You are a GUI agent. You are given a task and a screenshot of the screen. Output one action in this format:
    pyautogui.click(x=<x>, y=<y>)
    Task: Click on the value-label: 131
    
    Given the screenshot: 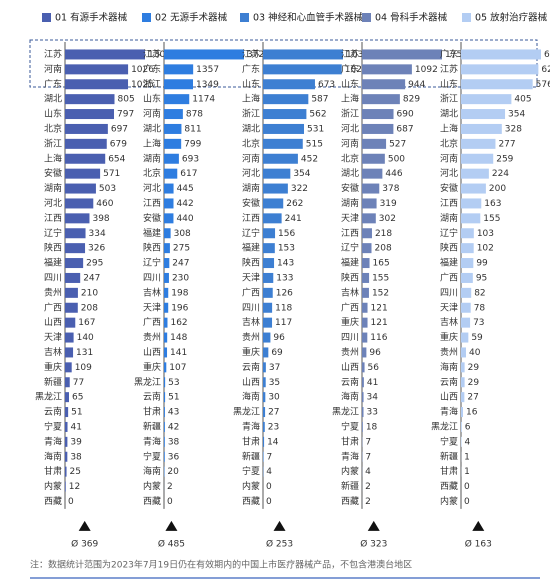 What is the action you would take?
    pyautogui.click(x=84, y=353)
    